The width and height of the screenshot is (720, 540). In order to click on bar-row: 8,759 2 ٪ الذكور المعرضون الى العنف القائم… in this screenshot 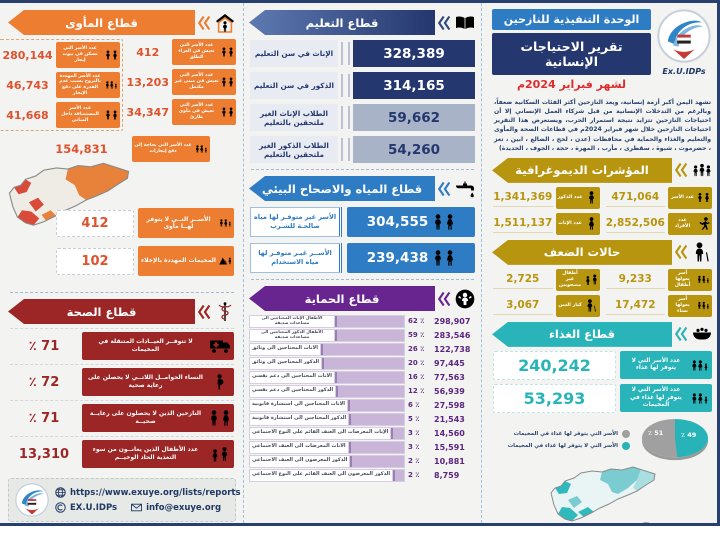, I will do `click(362, 475)`.